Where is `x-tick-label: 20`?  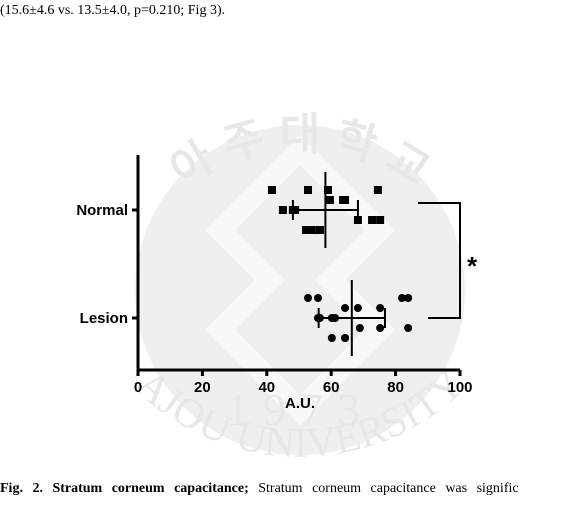 x-tick-label: 20 is located at coordinates (202, 387).